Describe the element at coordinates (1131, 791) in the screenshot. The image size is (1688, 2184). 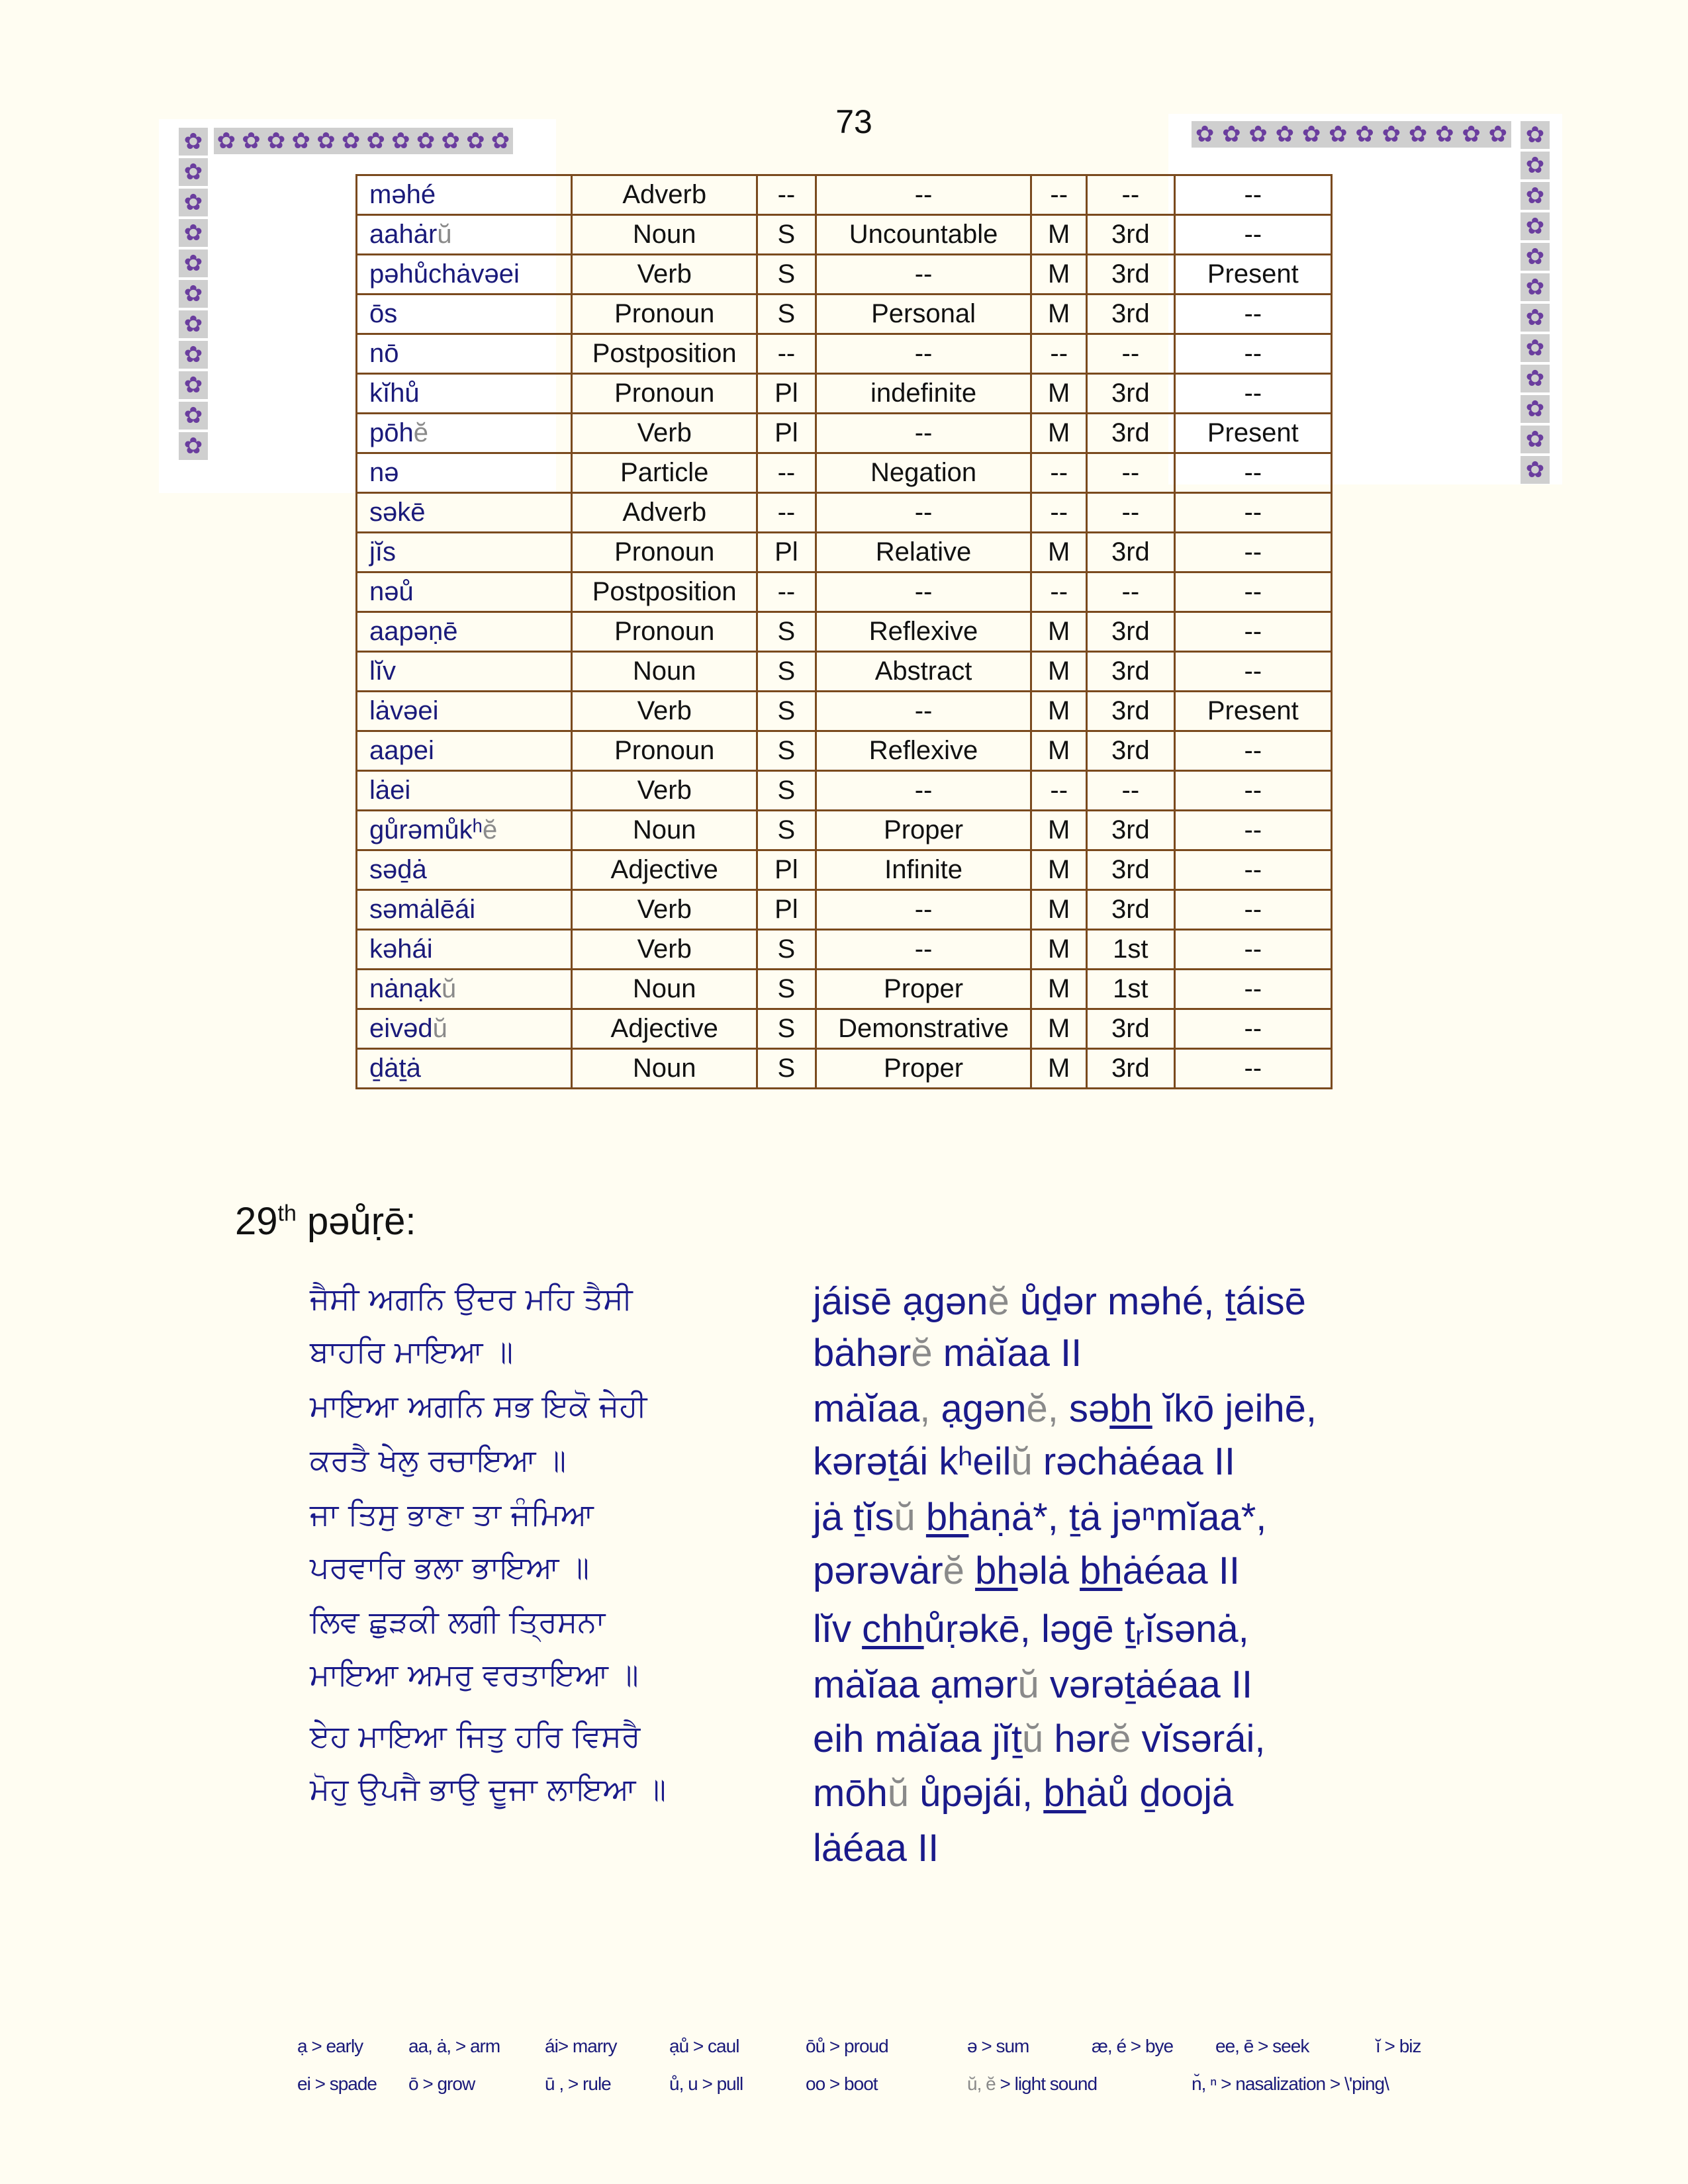
I see `person-cell: --` at that location.